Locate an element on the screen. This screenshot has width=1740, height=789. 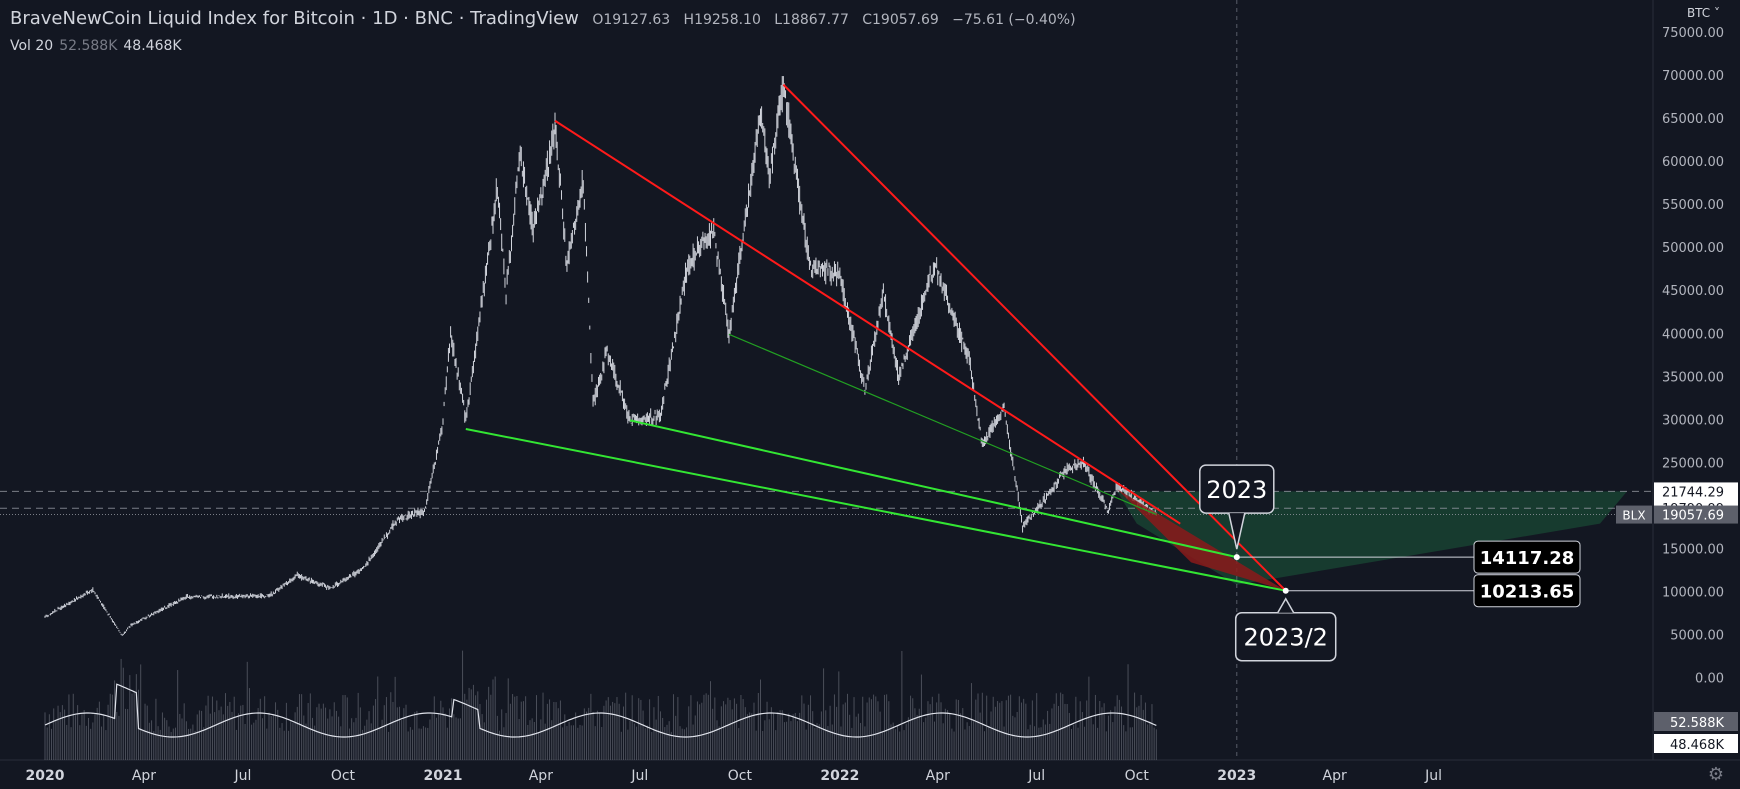
callout-value: 10213.65 is located at coordinates (1527, 592).